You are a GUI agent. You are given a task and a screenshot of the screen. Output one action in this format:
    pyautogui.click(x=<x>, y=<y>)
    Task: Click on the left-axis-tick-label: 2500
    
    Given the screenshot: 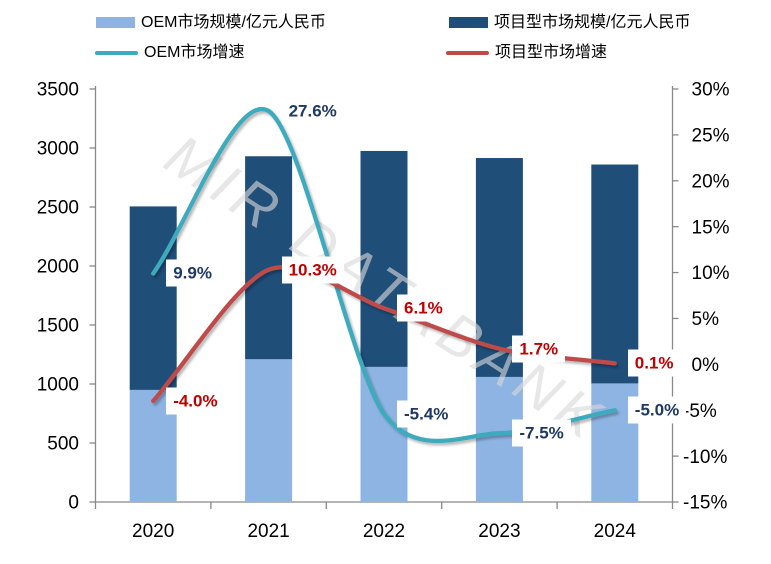 What is the action you would take?
    pyautogui.click(x=58, y=208)
    